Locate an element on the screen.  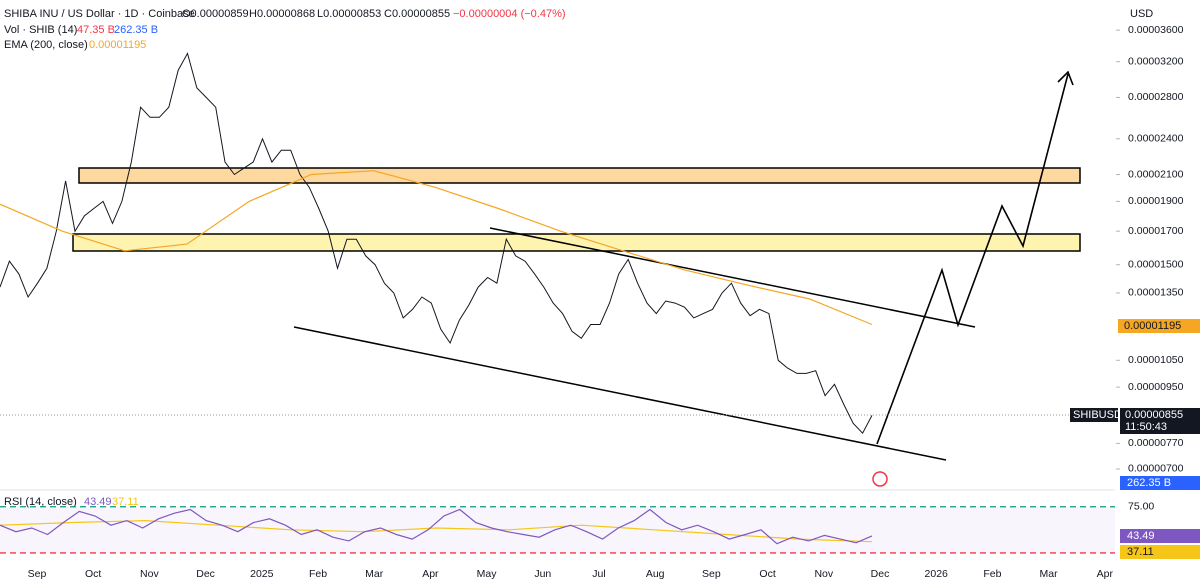
x-tick-label: Jul is located at coordinates (598, 574).